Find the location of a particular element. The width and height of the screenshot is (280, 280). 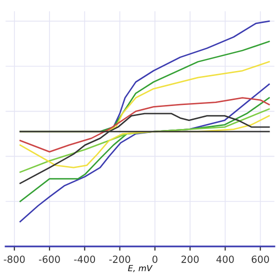

x-tick-label: -800 is located at coordinates (14, 259).